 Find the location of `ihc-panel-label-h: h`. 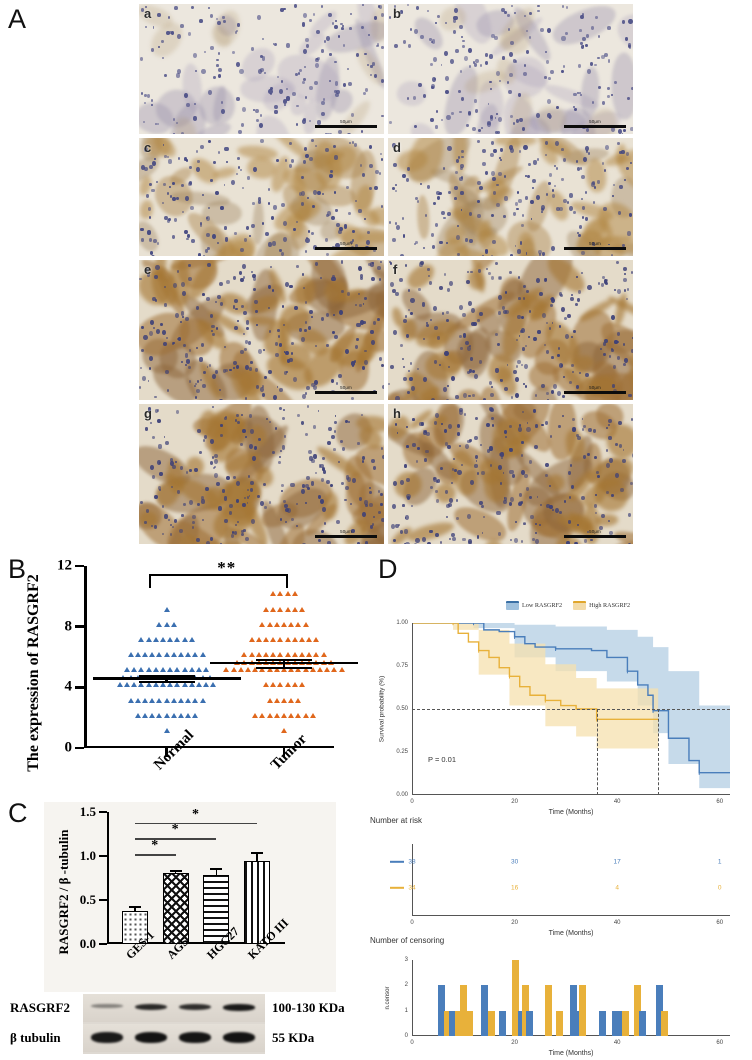

ihc-panel-label-h: h is located at coordinates (397, 413).